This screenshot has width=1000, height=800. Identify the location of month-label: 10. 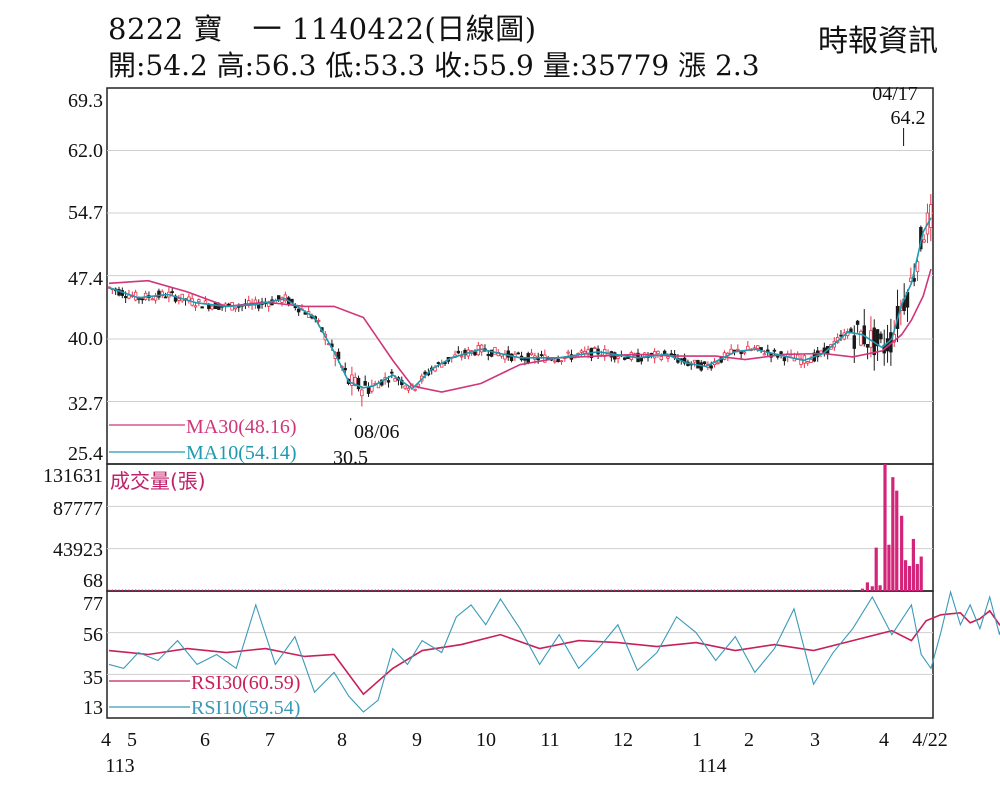
(486, 740).